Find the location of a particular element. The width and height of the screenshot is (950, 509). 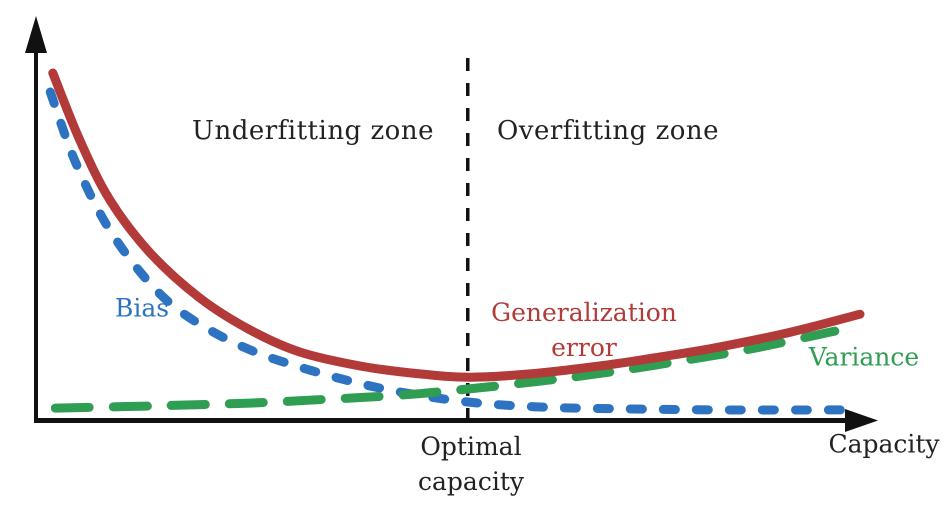

overfitting-zone-label: Overfitting zone is located at coordinates (608, 131).